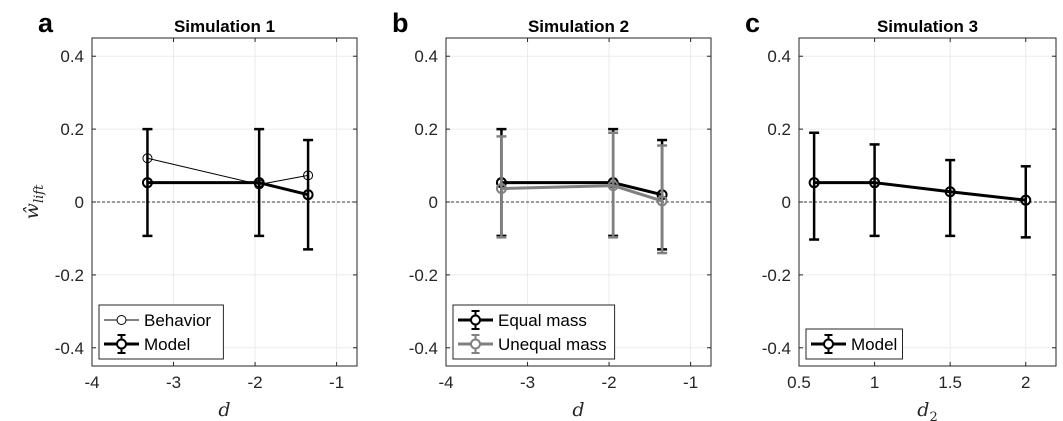 The width and height of the screenshot is (1063, 421). Describe the element at coordinates (581, 193) in the screenshot. I see `series-unequal-mass` at that location.